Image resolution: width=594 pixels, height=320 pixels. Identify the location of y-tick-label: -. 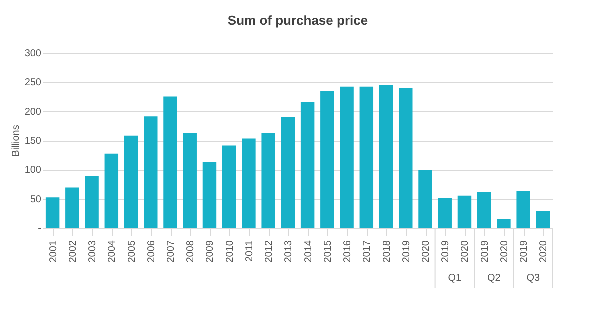
(40, 229).